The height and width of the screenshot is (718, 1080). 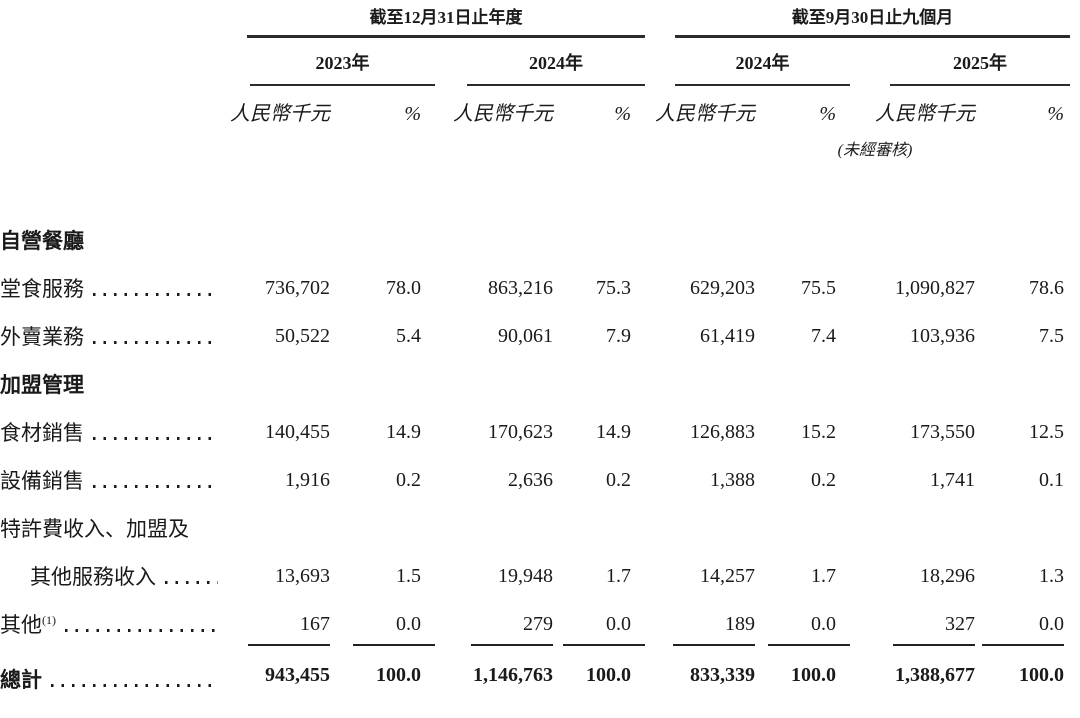 What do you see at coordinates (700, 683) in the screenshot?
I see `cell-total-amount: 833,339` at bounding box center [700, 683].